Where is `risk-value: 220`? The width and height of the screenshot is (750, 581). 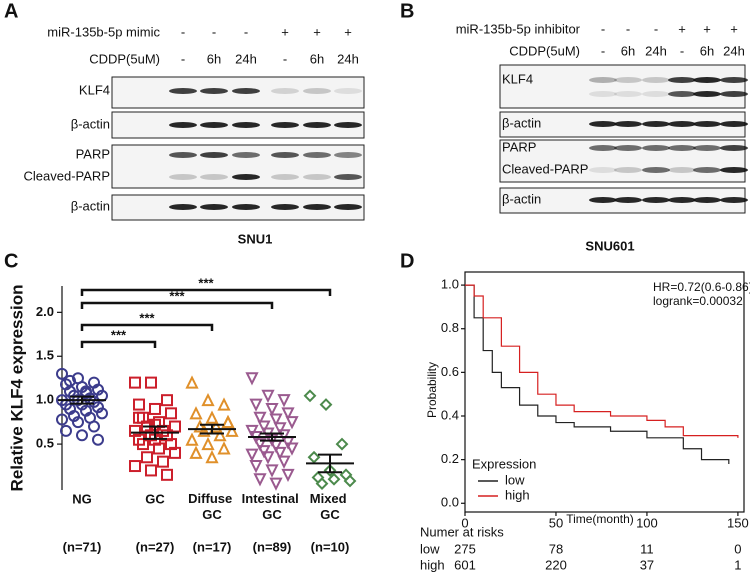
risk-value: 220 is located at coordinates (556, 564).